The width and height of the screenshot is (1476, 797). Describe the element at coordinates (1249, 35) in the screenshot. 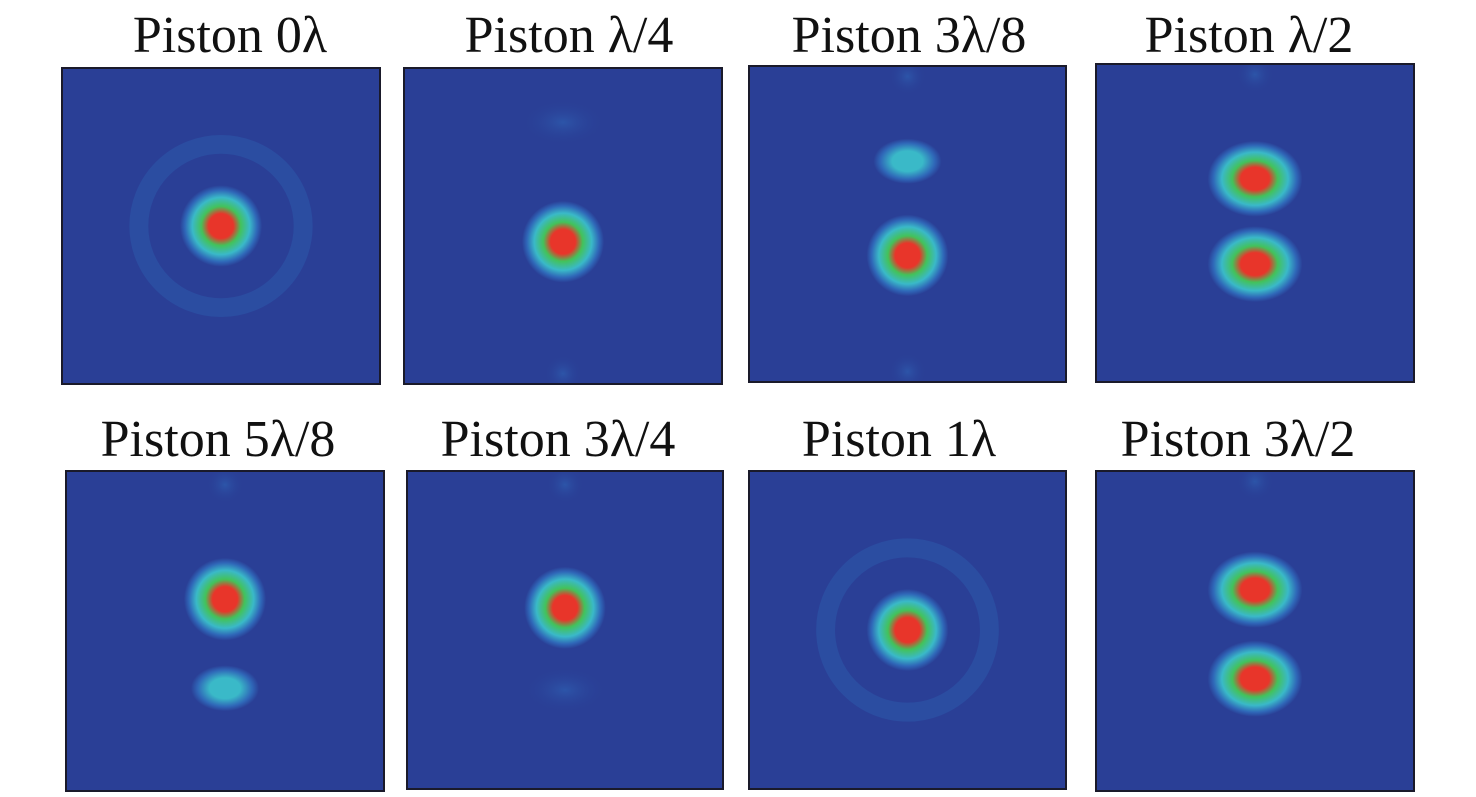

I see `panel-title: Piston λ/2` at that location.